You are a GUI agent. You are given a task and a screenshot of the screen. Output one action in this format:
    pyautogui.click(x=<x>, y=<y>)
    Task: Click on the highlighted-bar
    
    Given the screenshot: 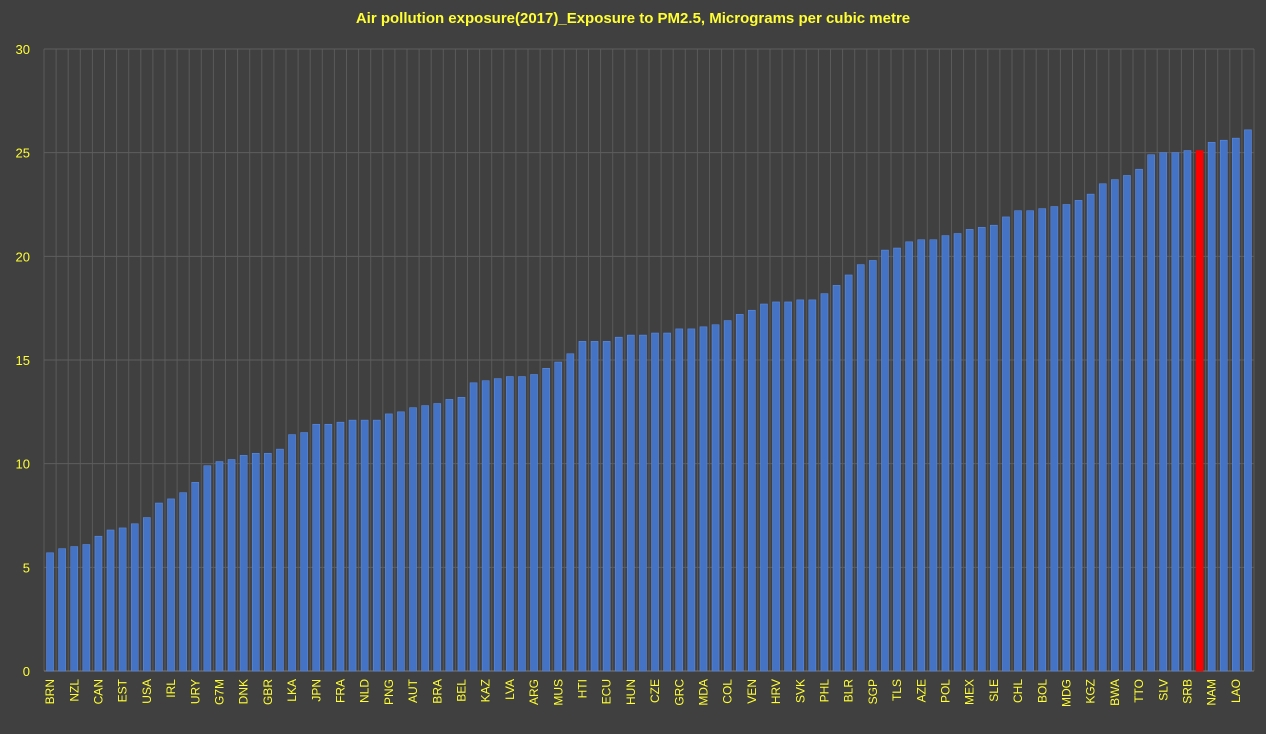 What is the action you would take?
    pyautogui.click(x=1199, y=411)
    